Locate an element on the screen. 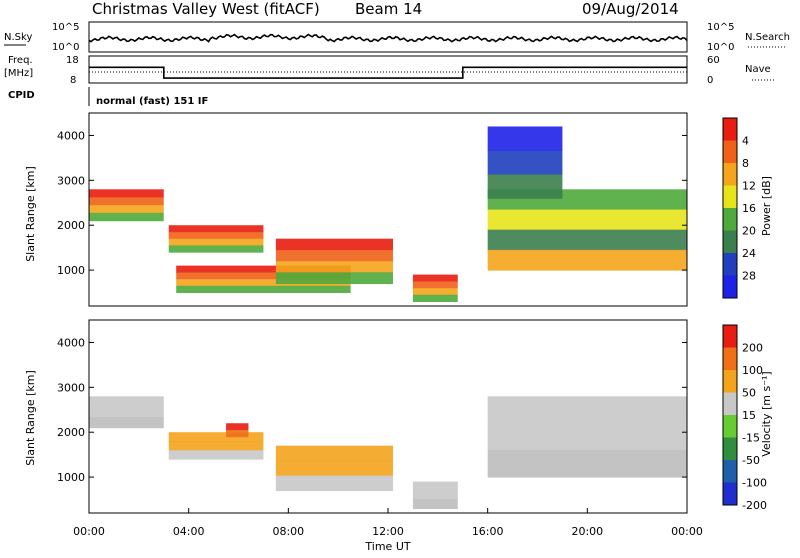  power-colorbar-tick-3: 16 is located at coordinates (749, 208).